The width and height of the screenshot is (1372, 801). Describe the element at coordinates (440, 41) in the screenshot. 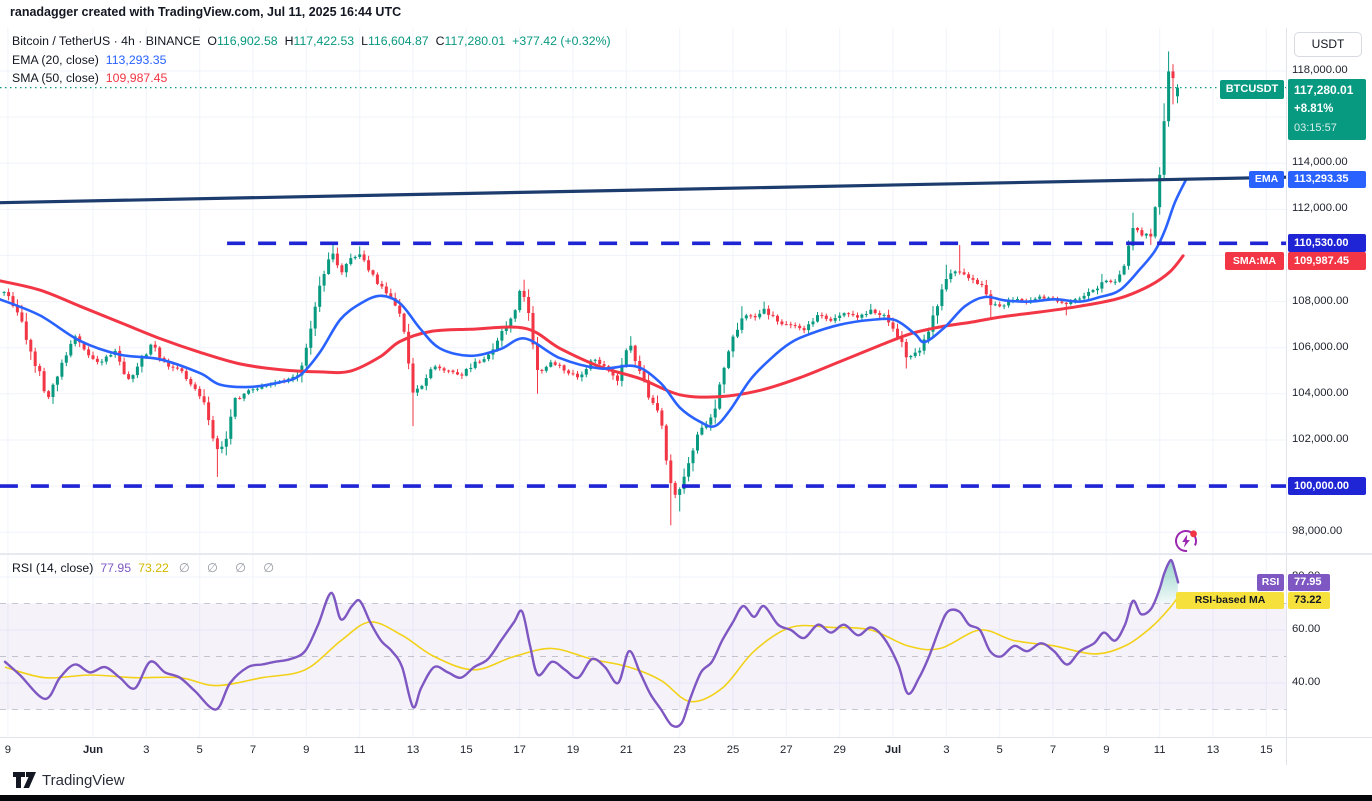

I see `ohlc-key: C` at that location.